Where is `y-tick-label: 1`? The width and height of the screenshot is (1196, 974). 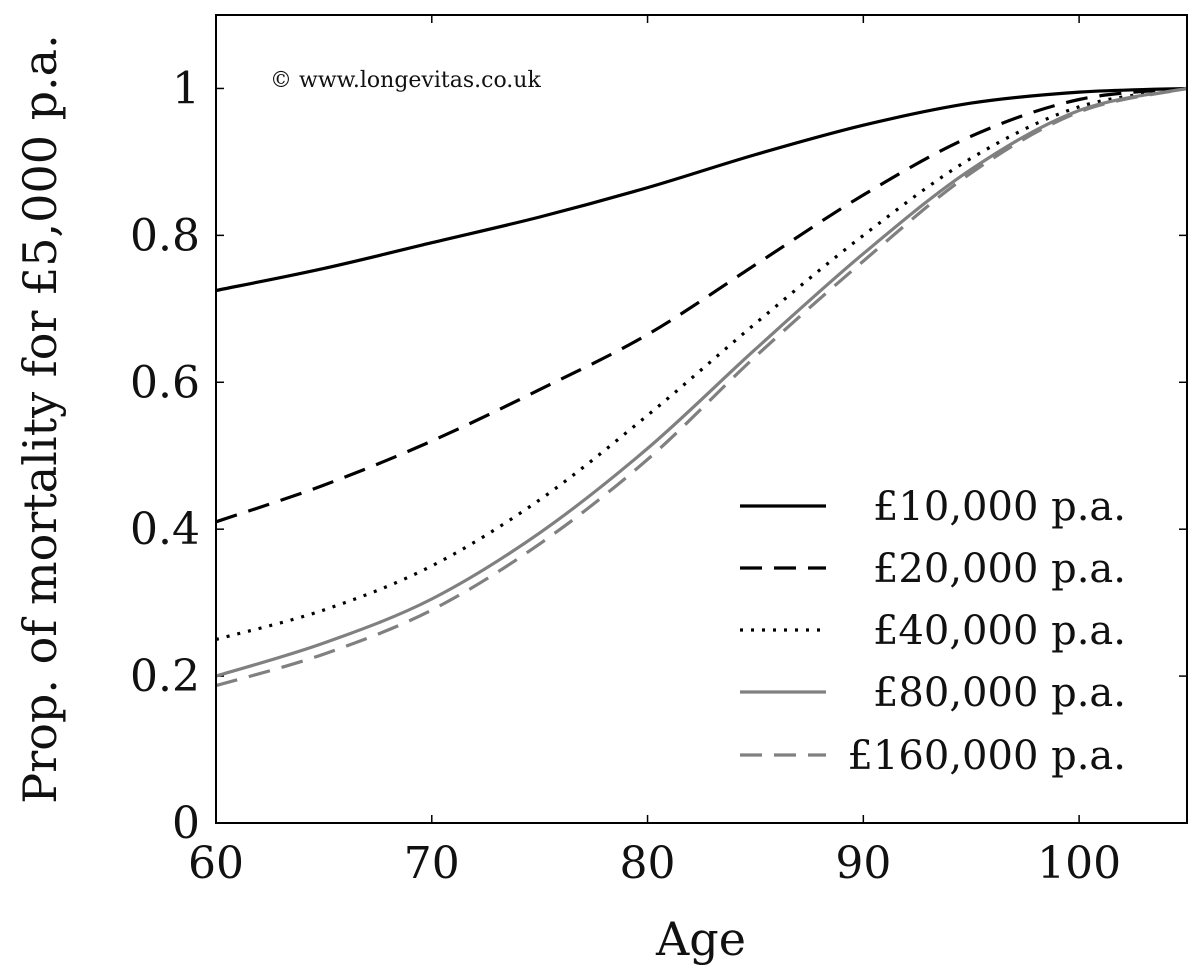 y-tick-label: 1 is located at coordinates (186, 88).